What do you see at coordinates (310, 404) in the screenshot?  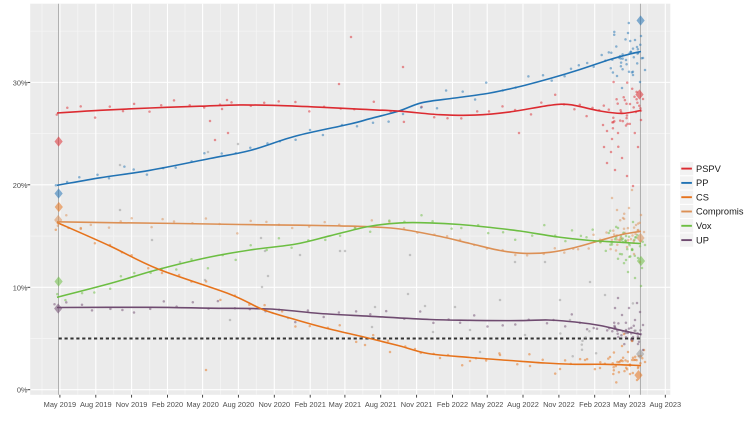 I see `svg-text: Feb 2021` at bounding box center [310, 404].